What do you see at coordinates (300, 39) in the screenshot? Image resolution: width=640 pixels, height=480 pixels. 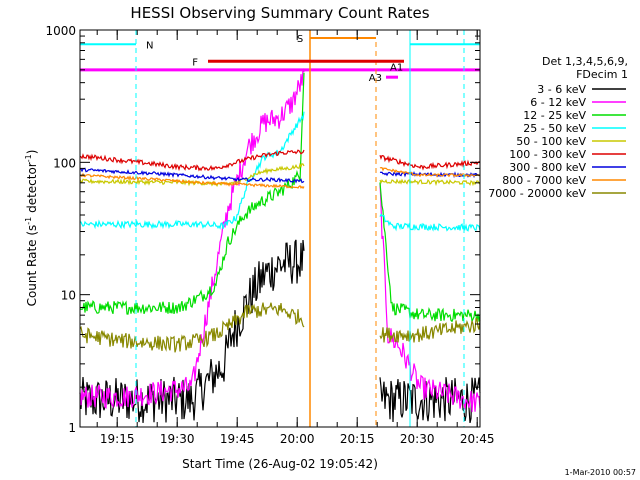 I see `saa-marker: S` at bounding box center [300, 39].